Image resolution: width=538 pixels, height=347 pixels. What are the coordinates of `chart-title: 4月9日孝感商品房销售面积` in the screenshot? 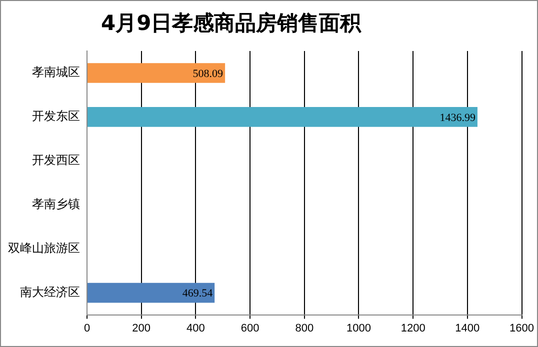 It's located at (231, 23).